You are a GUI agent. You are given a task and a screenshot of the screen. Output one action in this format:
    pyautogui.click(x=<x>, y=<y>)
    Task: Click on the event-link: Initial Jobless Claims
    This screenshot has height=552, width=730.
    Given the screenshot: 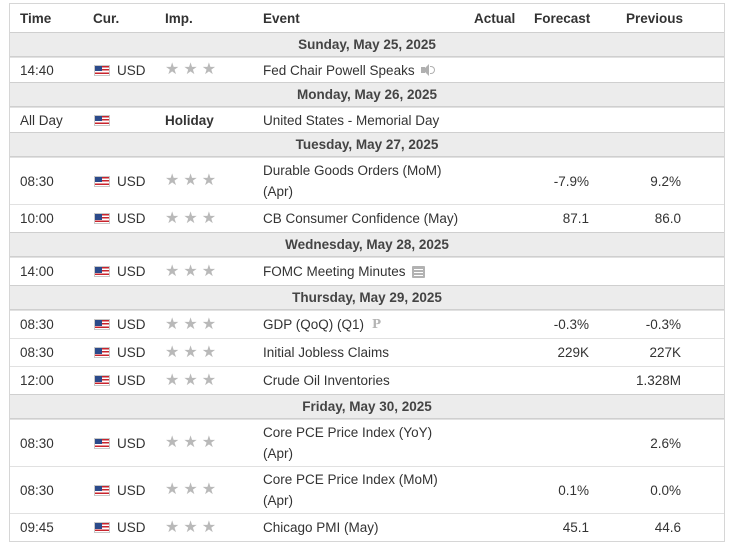 What is the action you would take?
    pyautogui.click(x=326, y=352)
    